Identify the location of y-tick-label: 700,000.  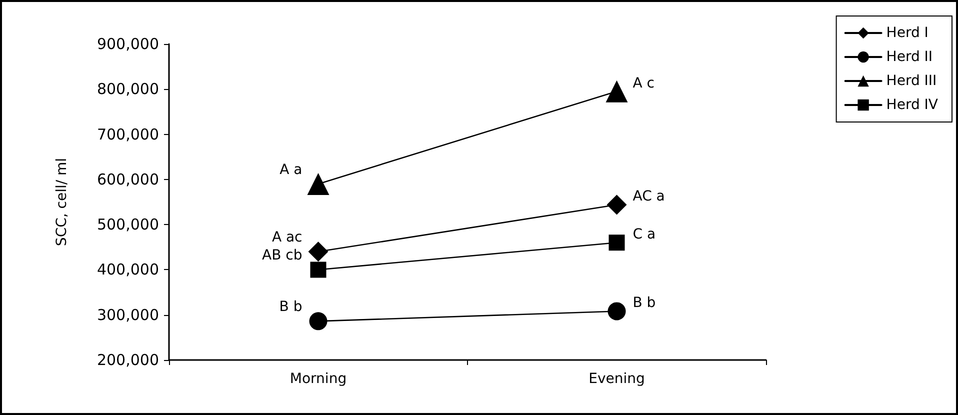
(127, 134).